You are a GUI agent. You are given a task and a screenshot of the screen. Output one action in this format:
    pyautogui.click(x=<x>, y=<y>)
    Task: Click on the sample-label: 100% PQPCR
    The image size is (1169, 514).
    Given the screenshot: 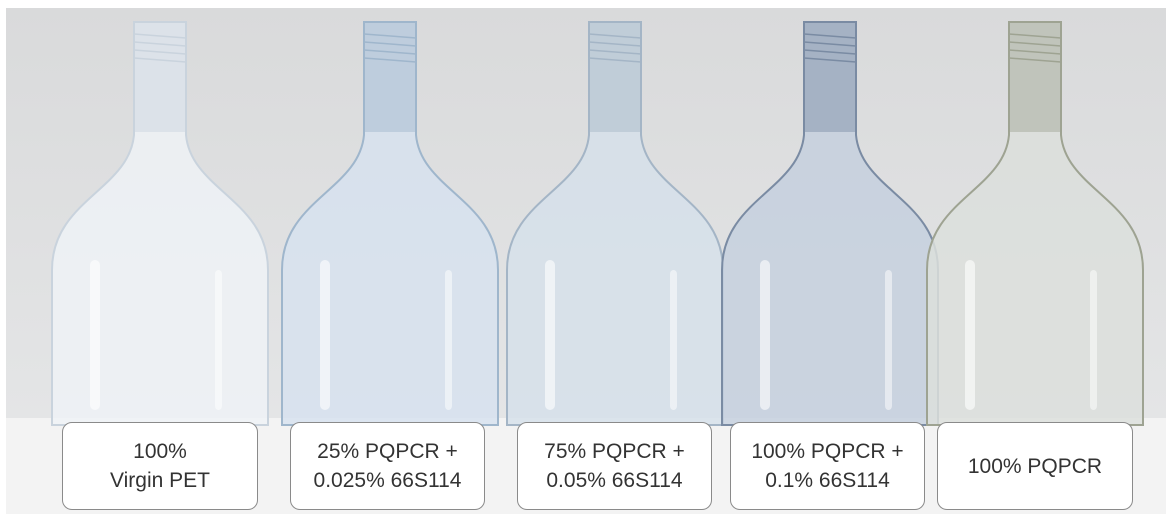 What is the action you would take?
    pyautogui.click(x=1035, y=466)
    